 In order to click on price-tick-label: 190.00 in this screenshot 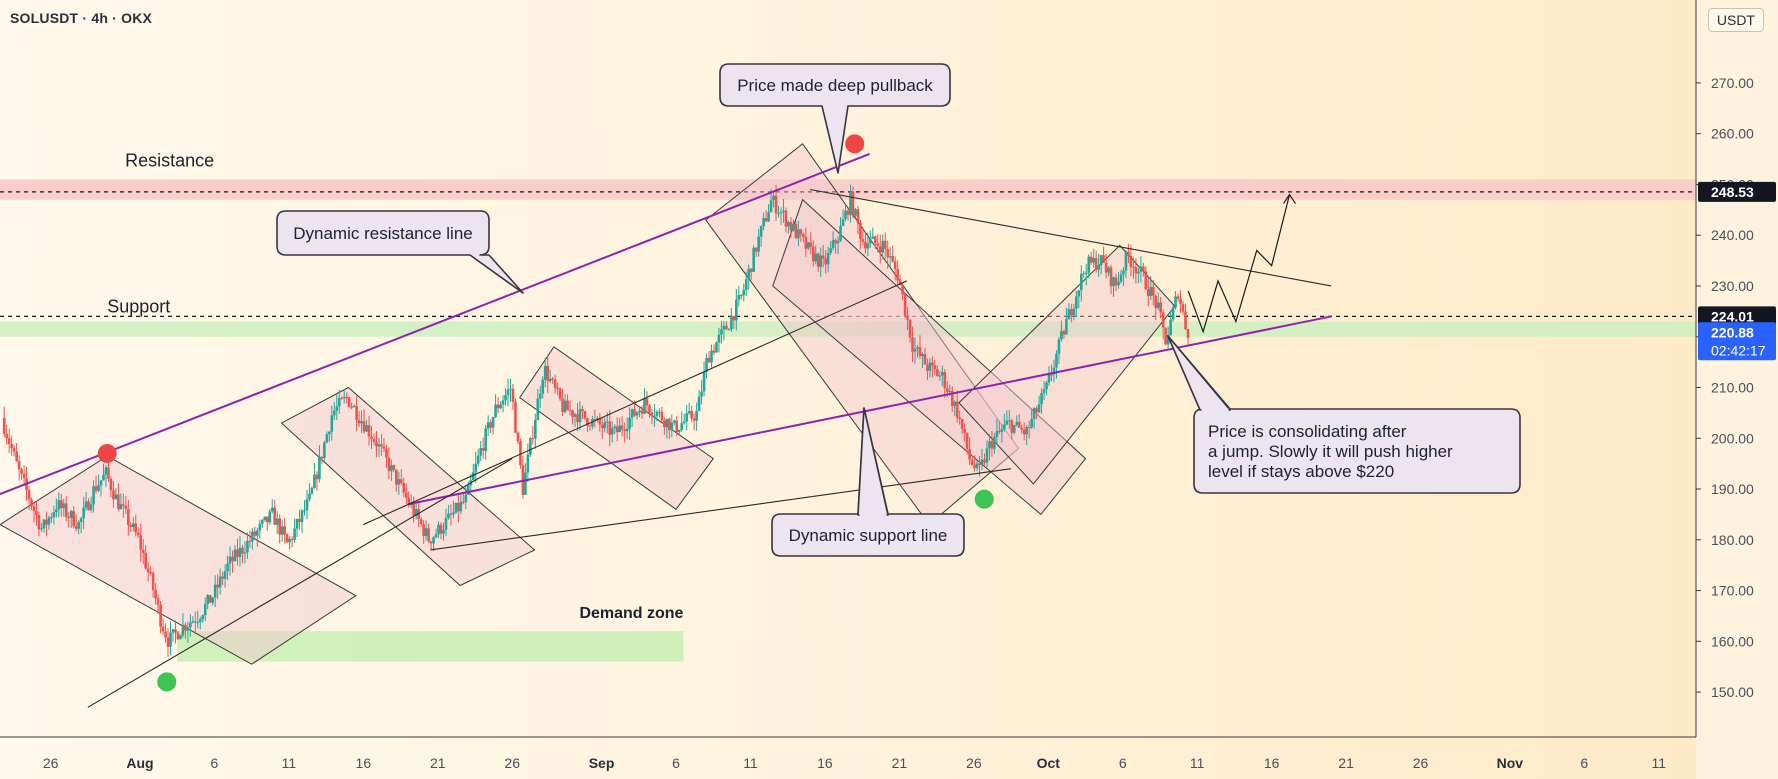, I will do `click(1732, 489)`.